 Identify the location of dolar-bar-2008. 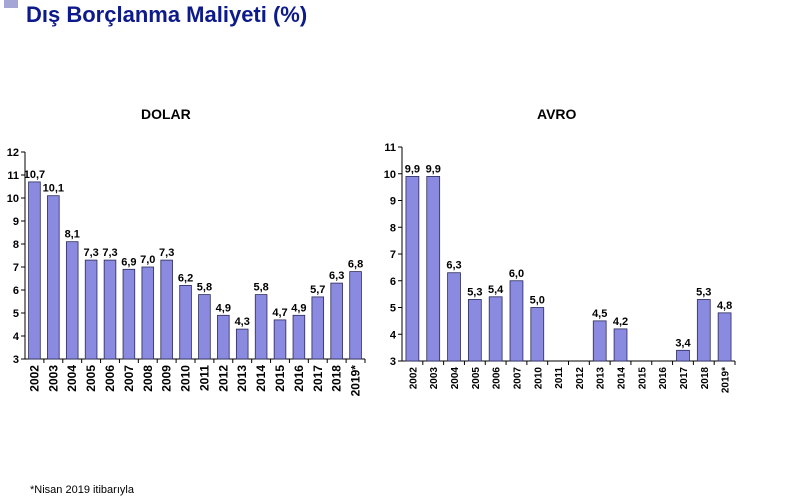
(148, 313).